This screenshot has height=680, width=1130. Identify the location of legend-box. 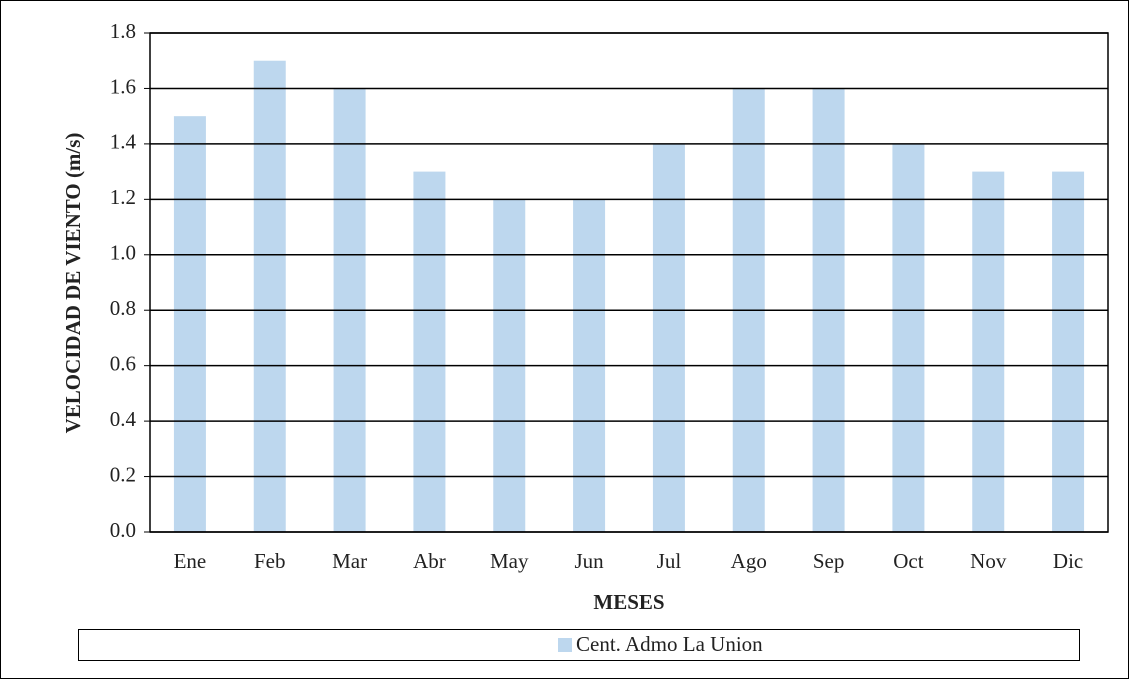
(579, 645).